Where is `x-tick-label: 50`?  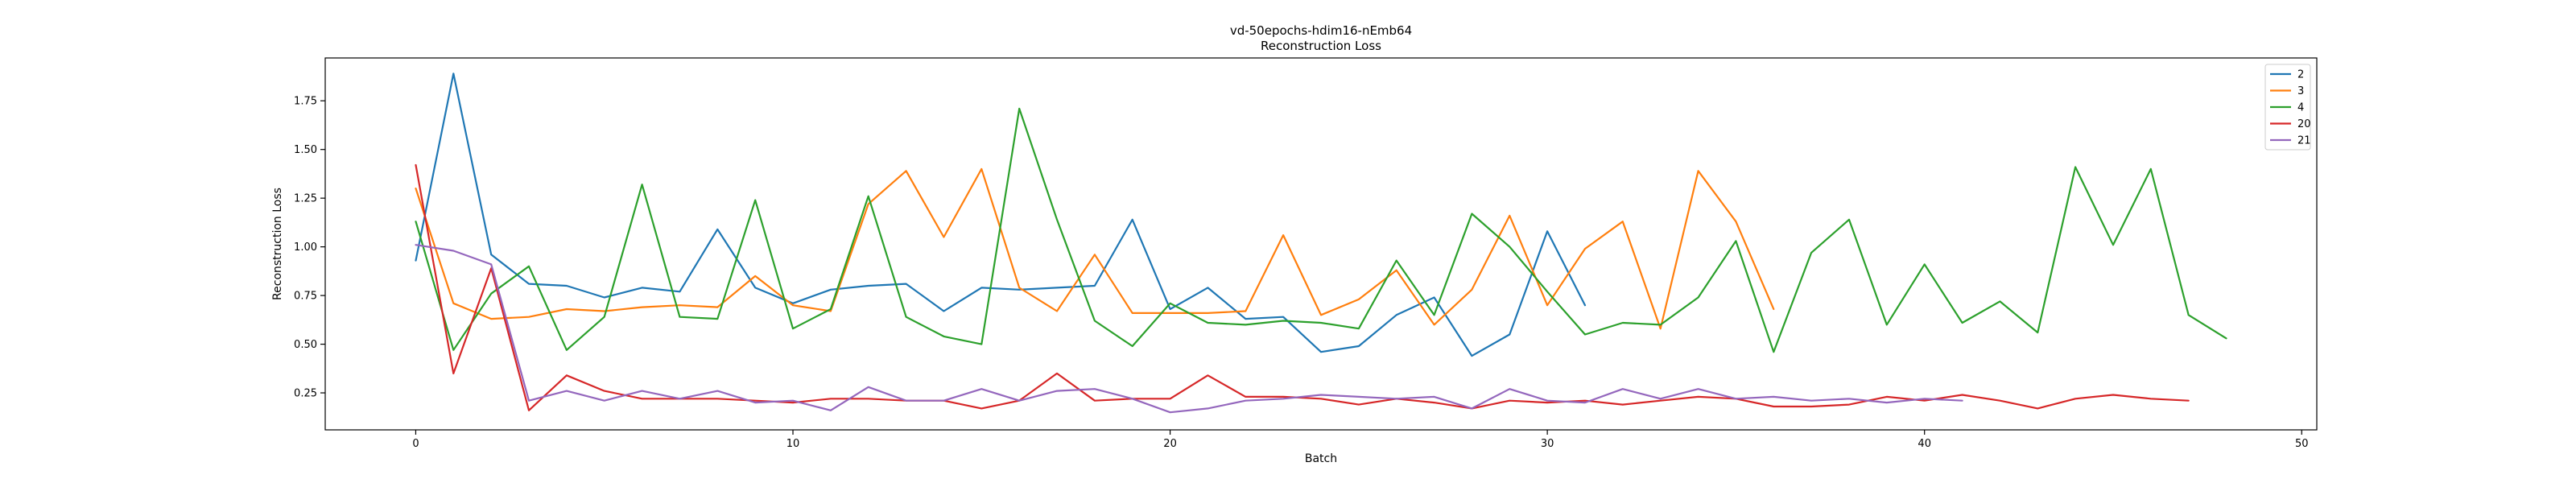 x-tick-label: 50 is located at coordinates (2302, 444).